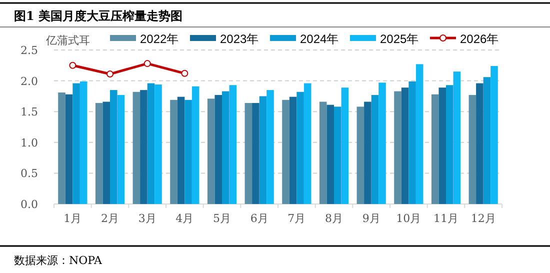 This screenshot has height=273, width=550. Describe the element at coordinates (399, 39) in the screenshot. I see `legend-label: 2025年` at that location.